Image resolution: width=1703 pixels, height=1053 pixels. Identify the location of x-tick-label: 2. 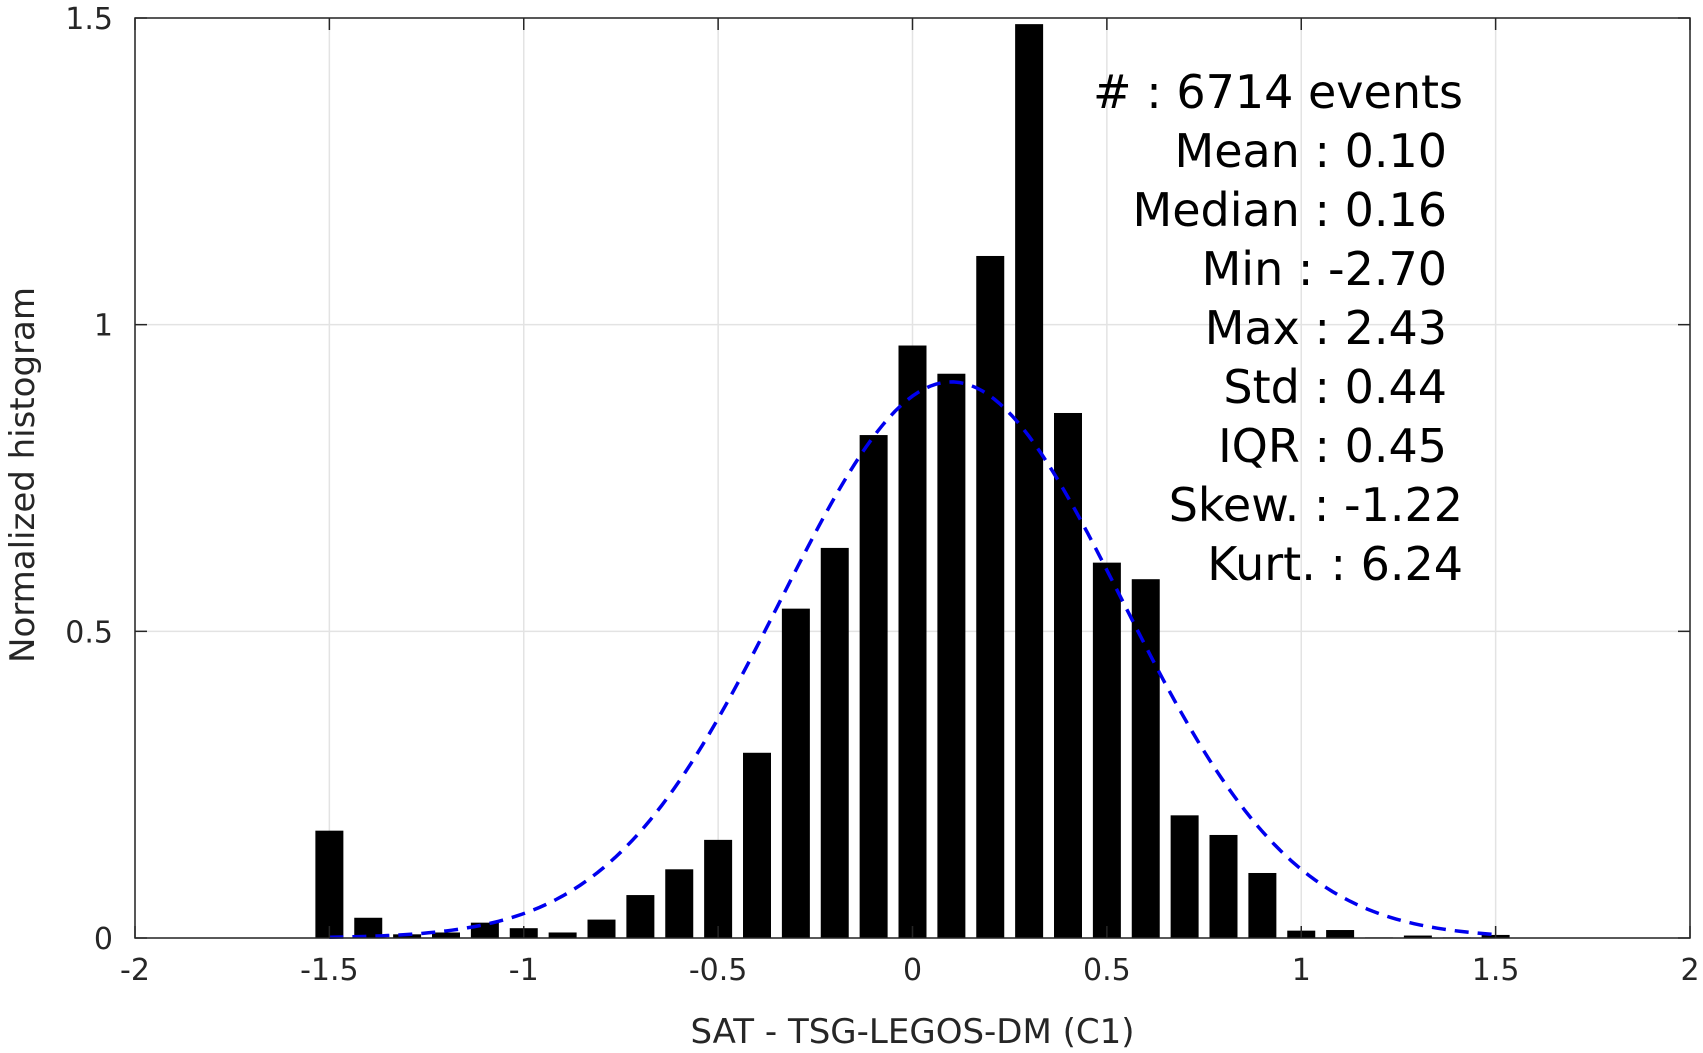
(1689, 970).